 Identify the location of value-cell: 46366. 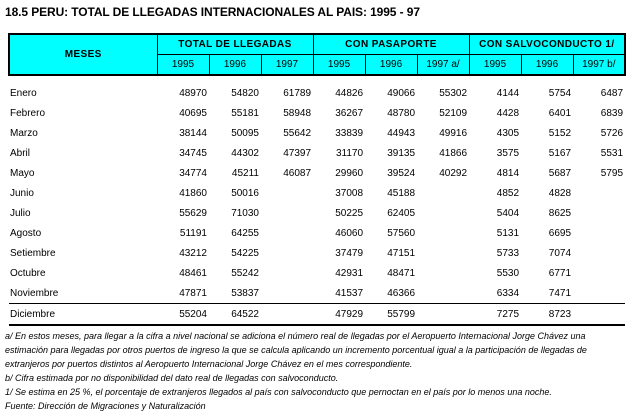
(401, 293).